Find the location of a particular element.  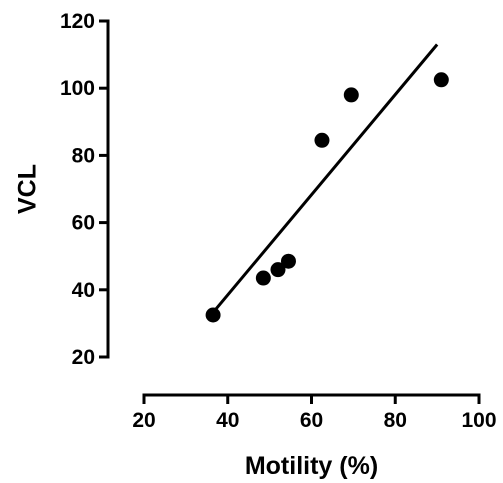

x-axis-label: Motility (%) is located at coordinates (311, 466).